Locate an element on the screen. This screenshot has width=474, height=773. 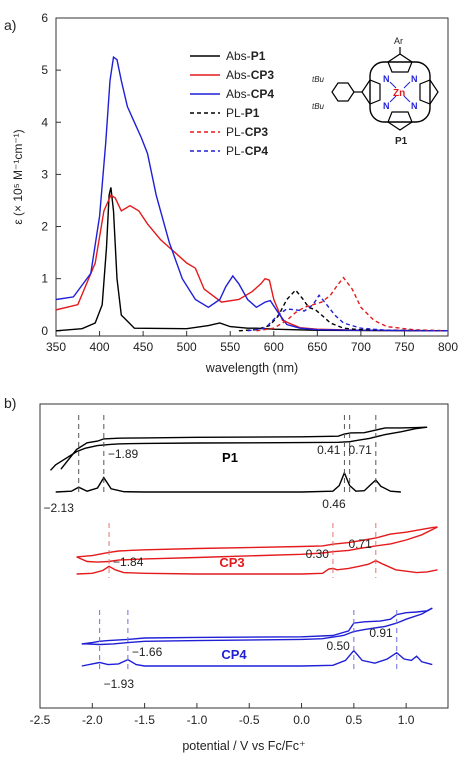
legend-entry: Abs-CP4 is located at coordinates (250, 94).